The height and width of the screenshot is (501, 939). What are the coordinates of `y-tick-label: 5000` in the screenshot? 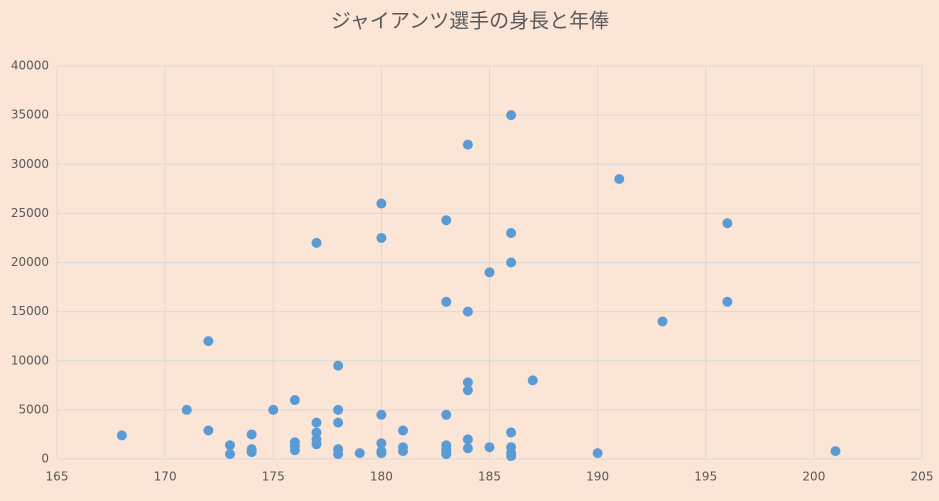 It's located at (33, 409).